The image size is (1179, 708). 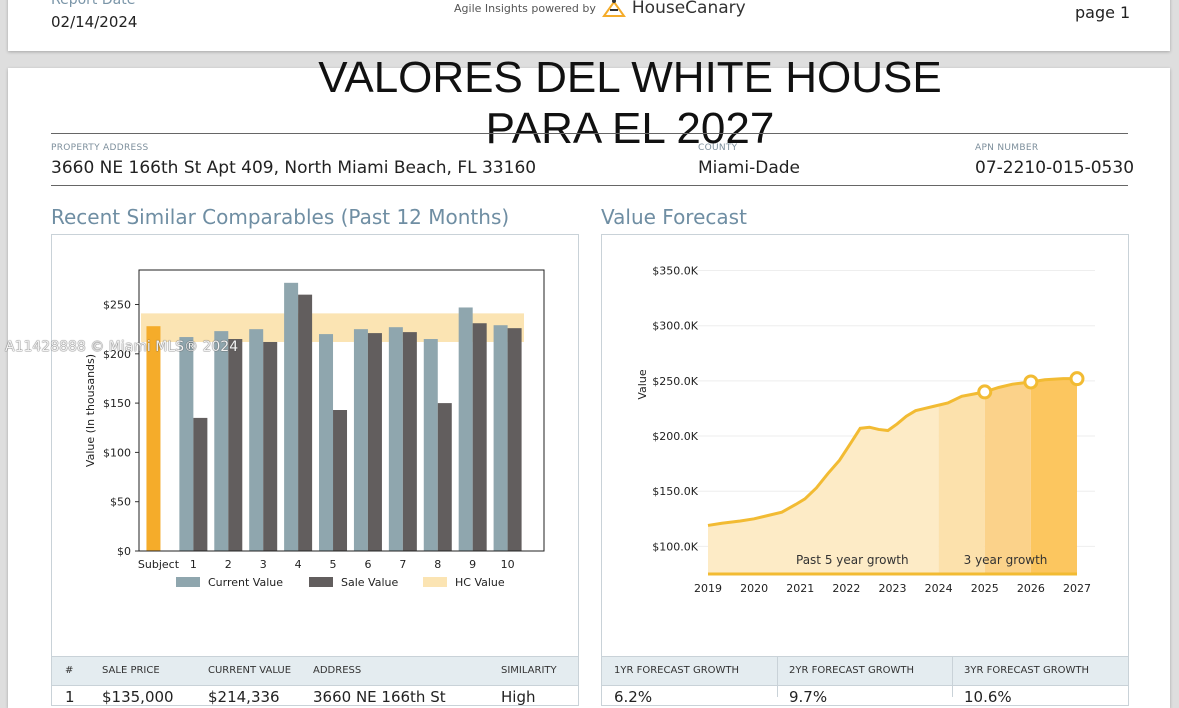 I want to click on y-tick-label: $150.0K, so click(x=675, y=491).